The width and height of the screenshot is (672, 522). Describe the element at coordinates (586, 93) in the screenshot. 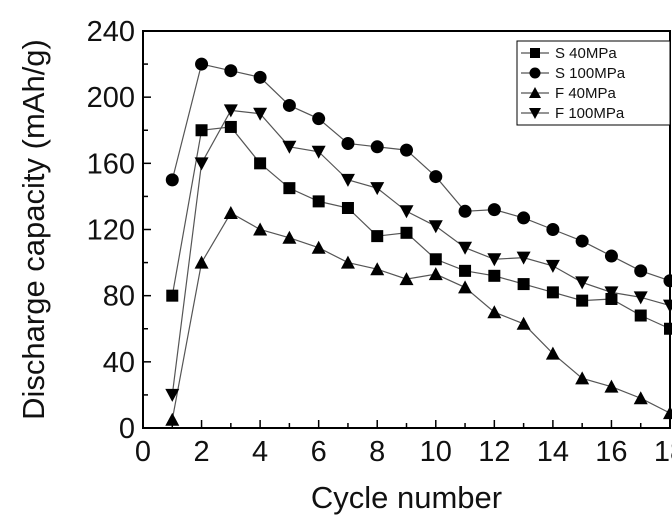

I see `legend-label: F 40MPa` at that location.